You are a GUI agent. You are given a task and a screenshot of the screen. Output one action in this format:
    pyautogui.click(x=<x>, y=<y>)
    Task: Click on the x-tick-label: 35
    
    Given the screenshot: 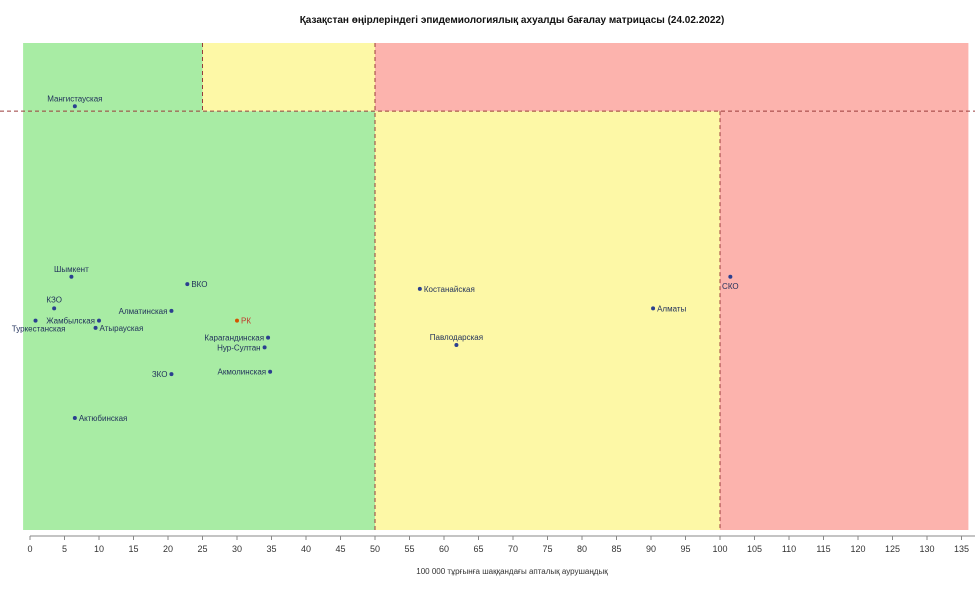 What is the action you would take?
    pyautogui.click(x=271, y=549)
    